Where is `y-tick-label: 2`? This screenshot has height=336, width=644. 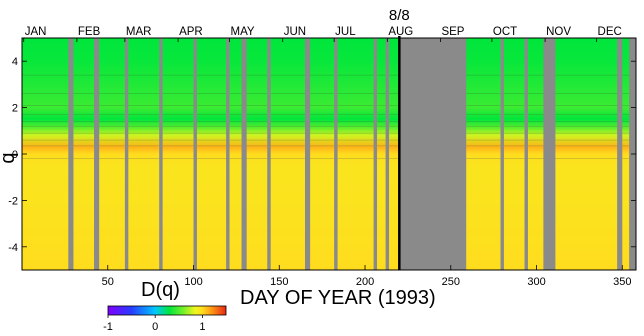
y-tick-label: 2 is located at coordinates (15, 109).